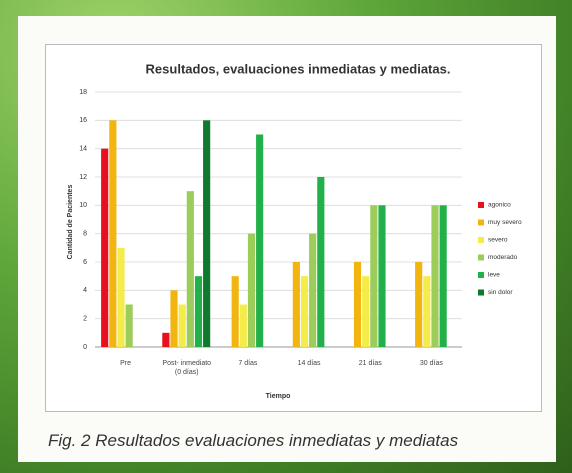  I want to click on x-axis-title: Tiempo, so click(278, 396).